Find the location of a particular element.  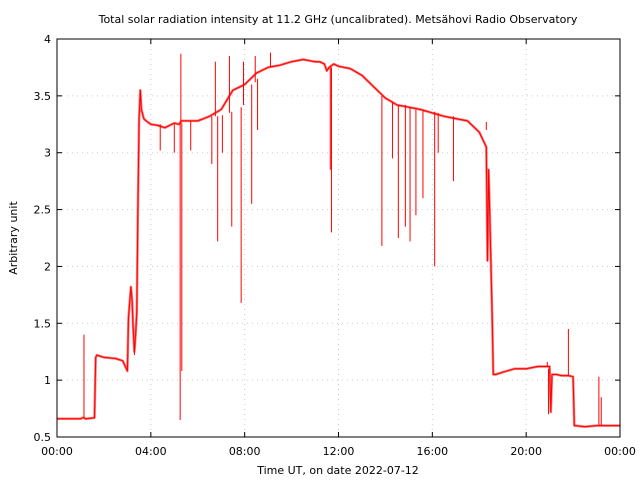

x-tick-label: 16:00 is located at coordinates (432, 451).